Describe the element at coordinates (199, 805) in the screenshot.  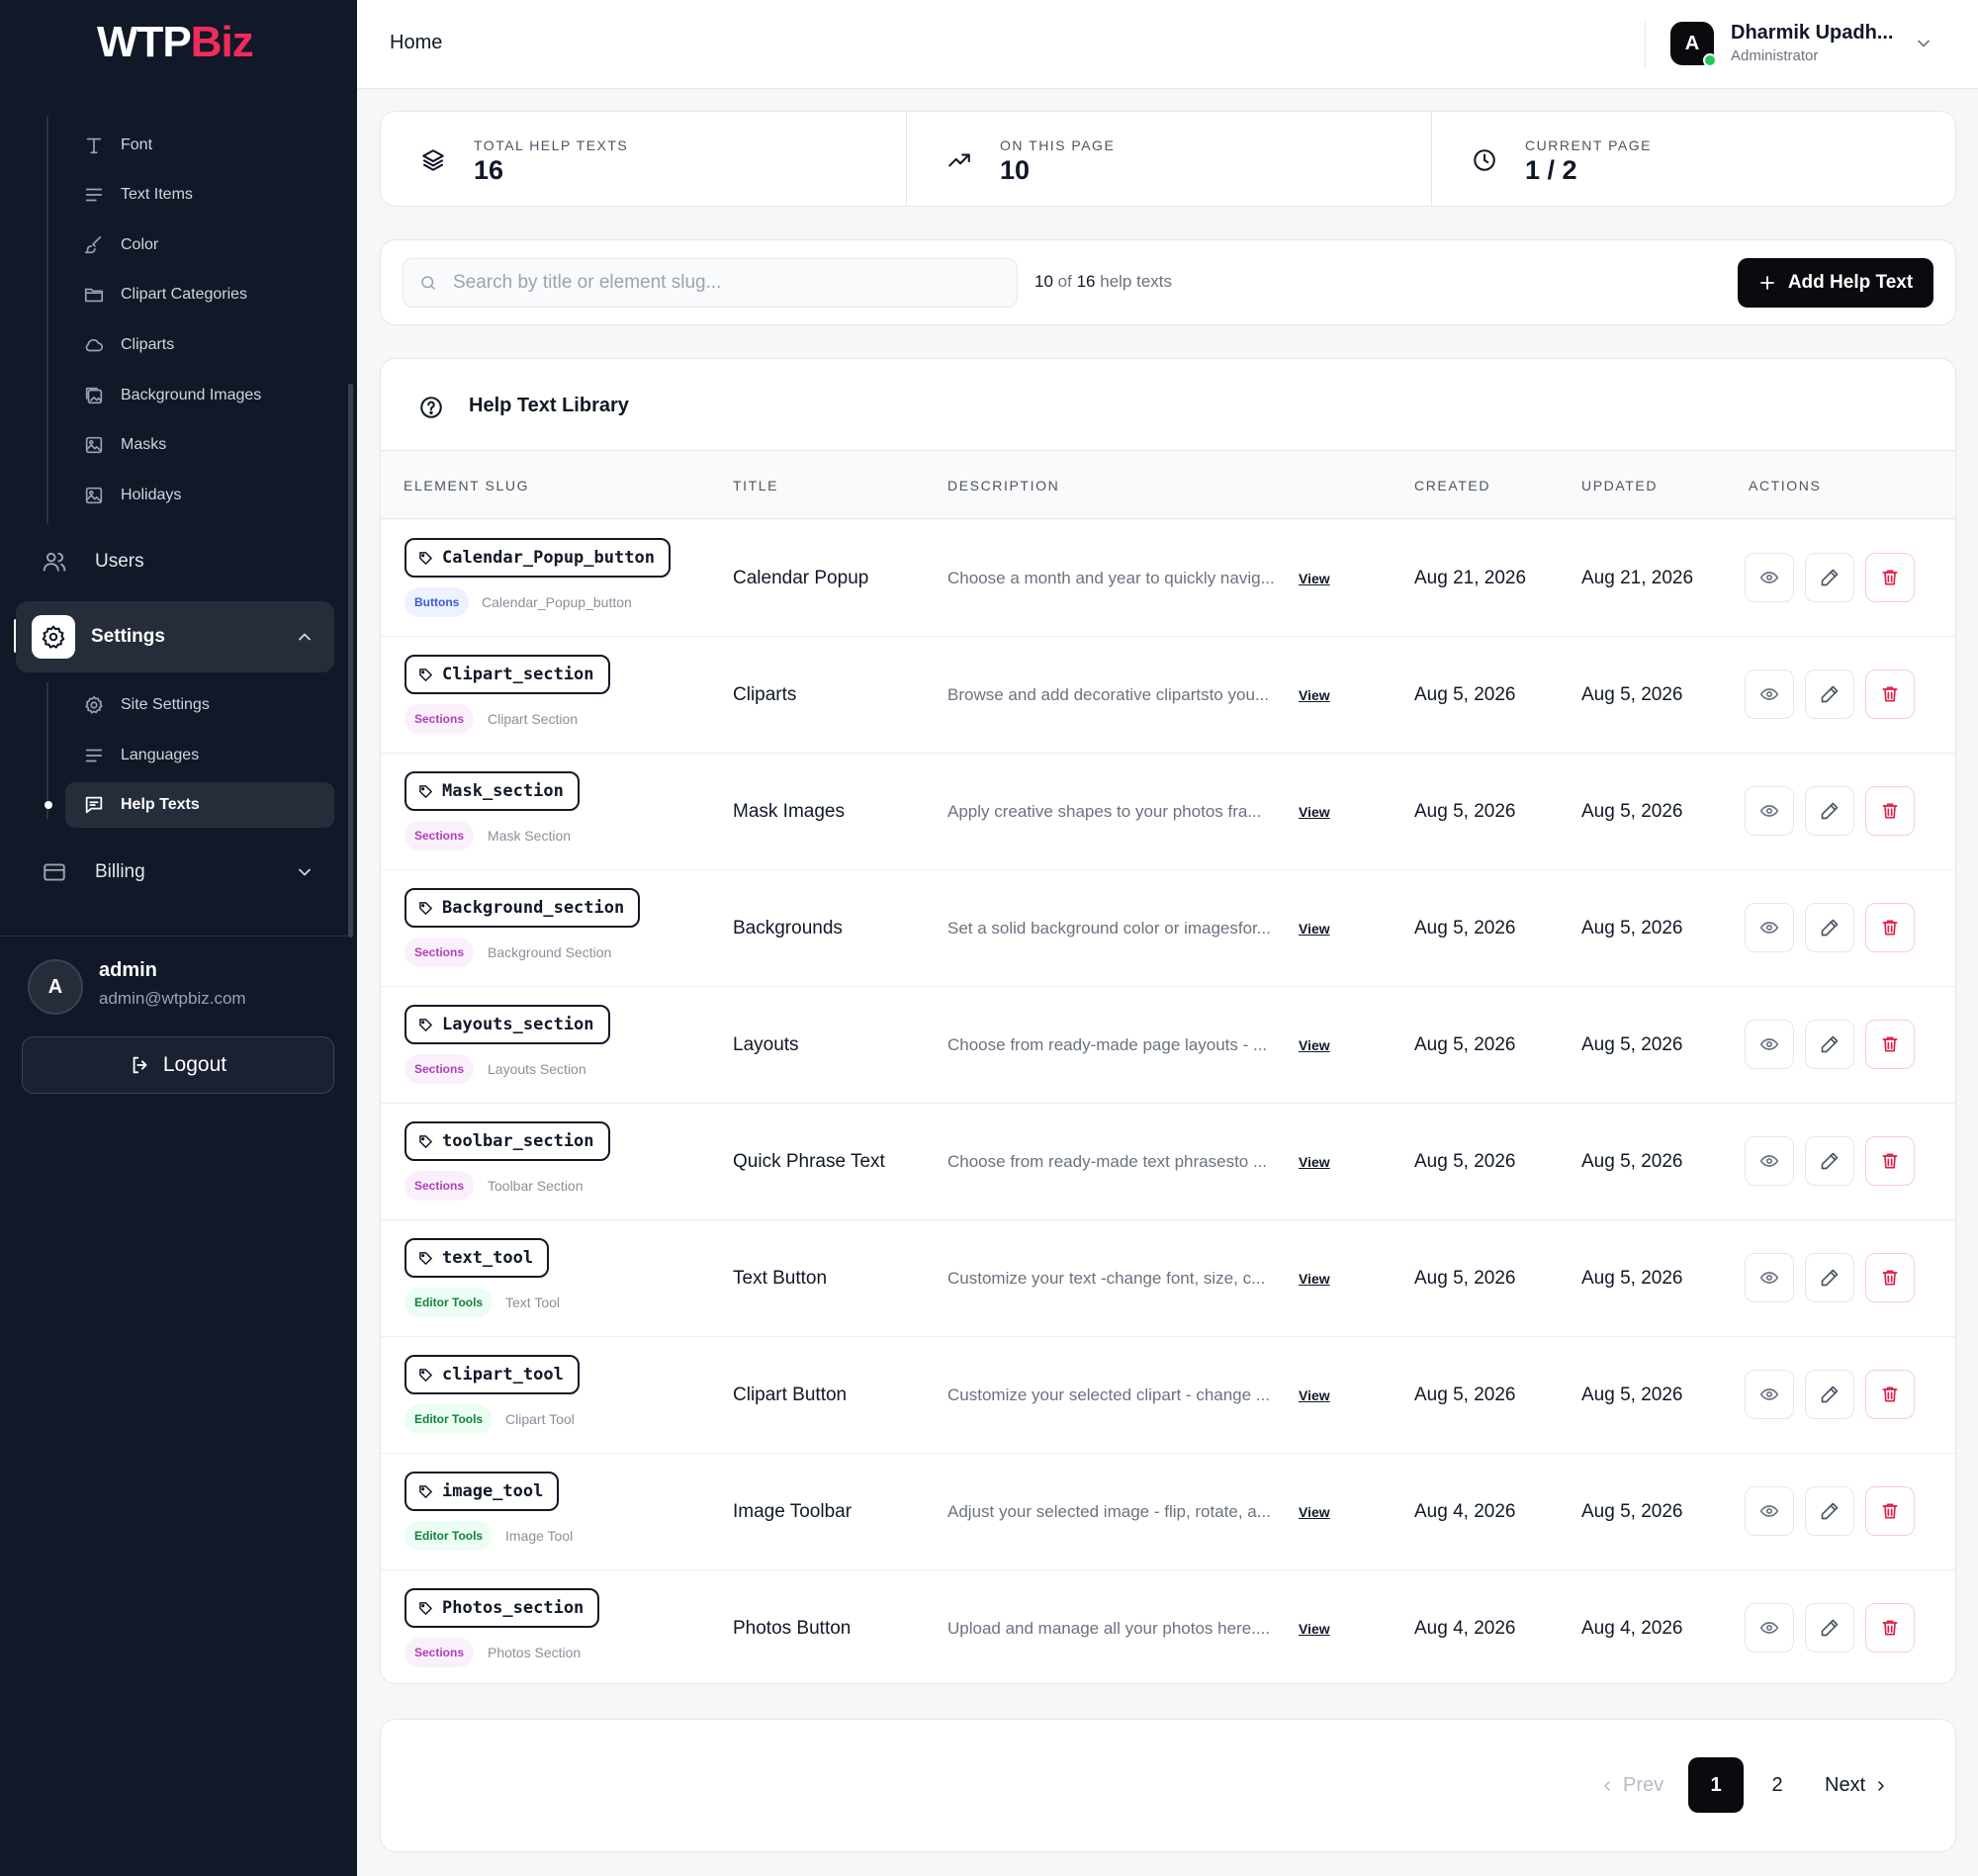
I see `sidebar-item-help-texts: Help Texts` at that location.